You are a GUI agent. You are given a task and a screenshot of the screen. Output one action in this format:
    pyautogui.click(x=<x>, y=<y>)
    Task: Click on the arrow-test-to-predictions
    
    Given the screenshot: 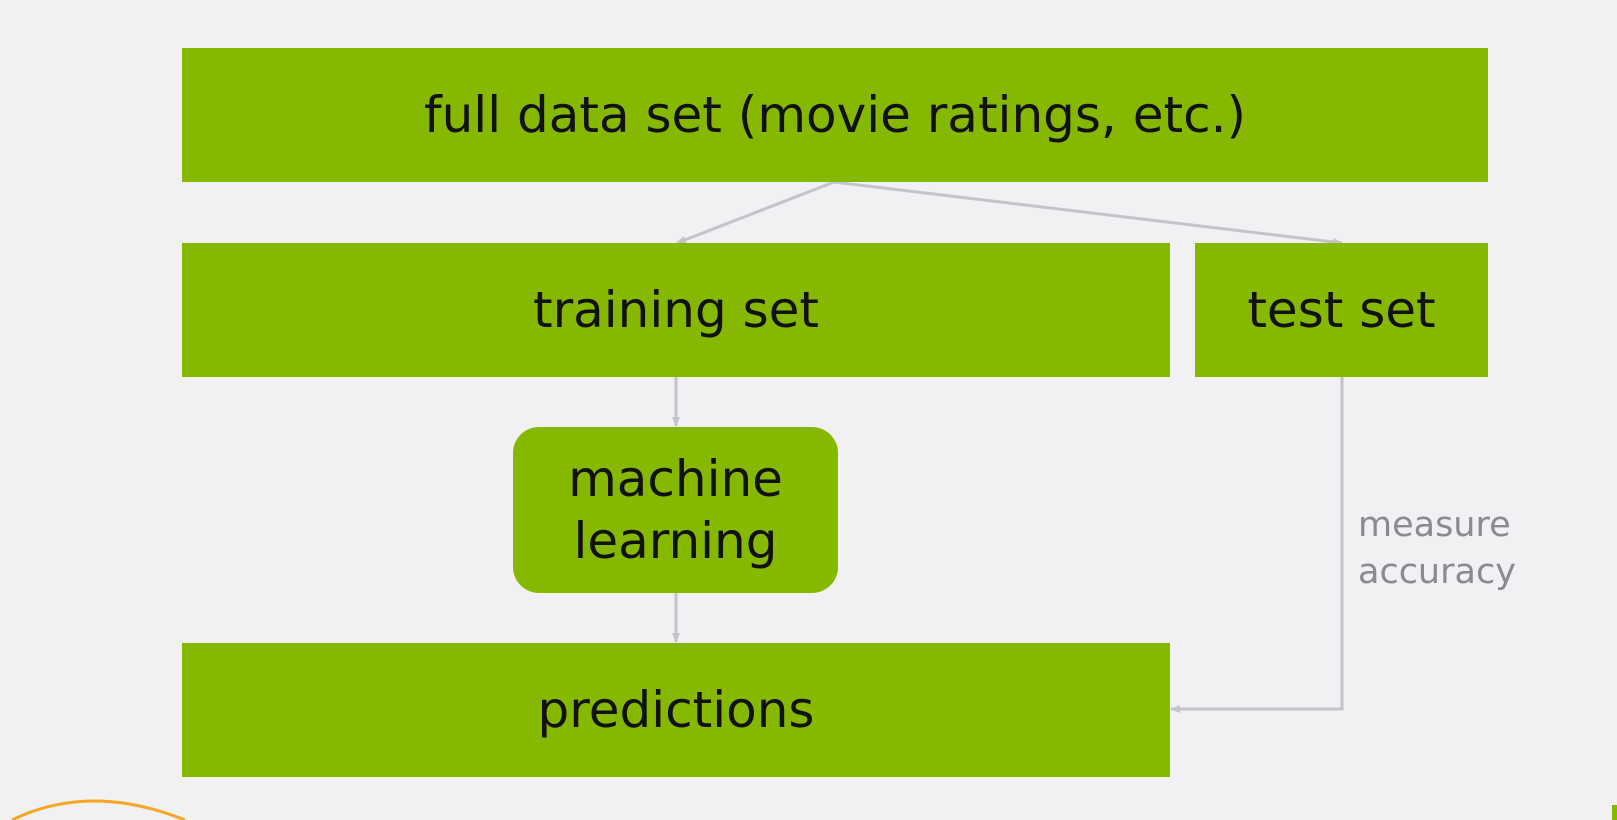 What is the action you would take?
    pyautogui.click(x=1257, y=545)
    